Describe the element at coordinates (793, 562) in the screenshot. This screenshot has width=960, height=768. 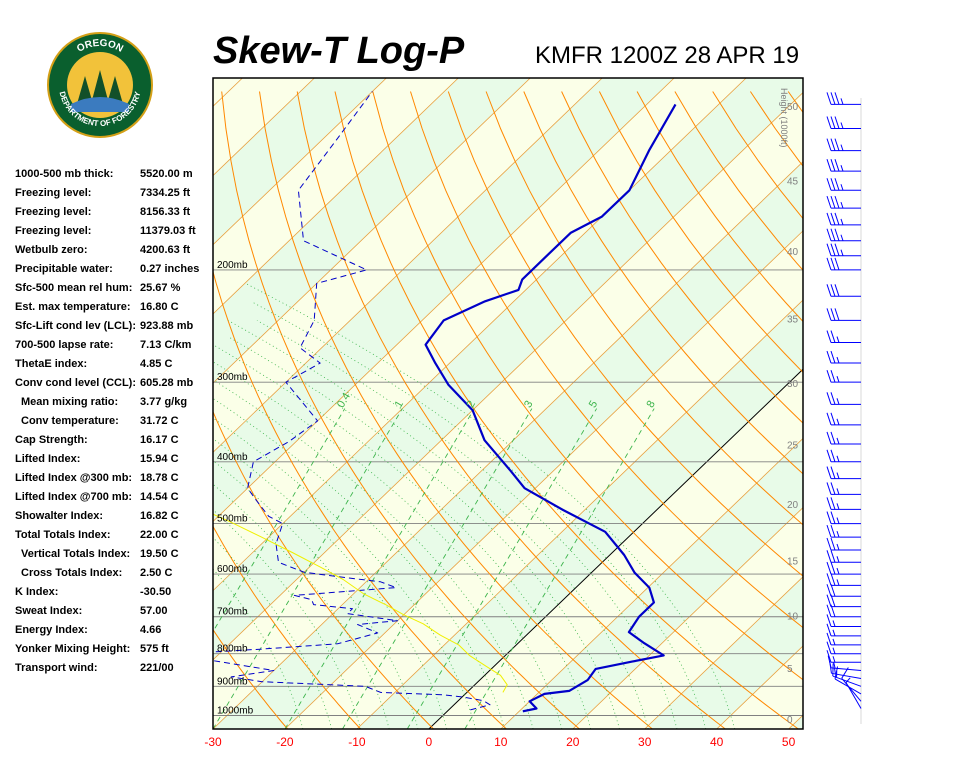
I see `height-tick-label: 15` at that location.